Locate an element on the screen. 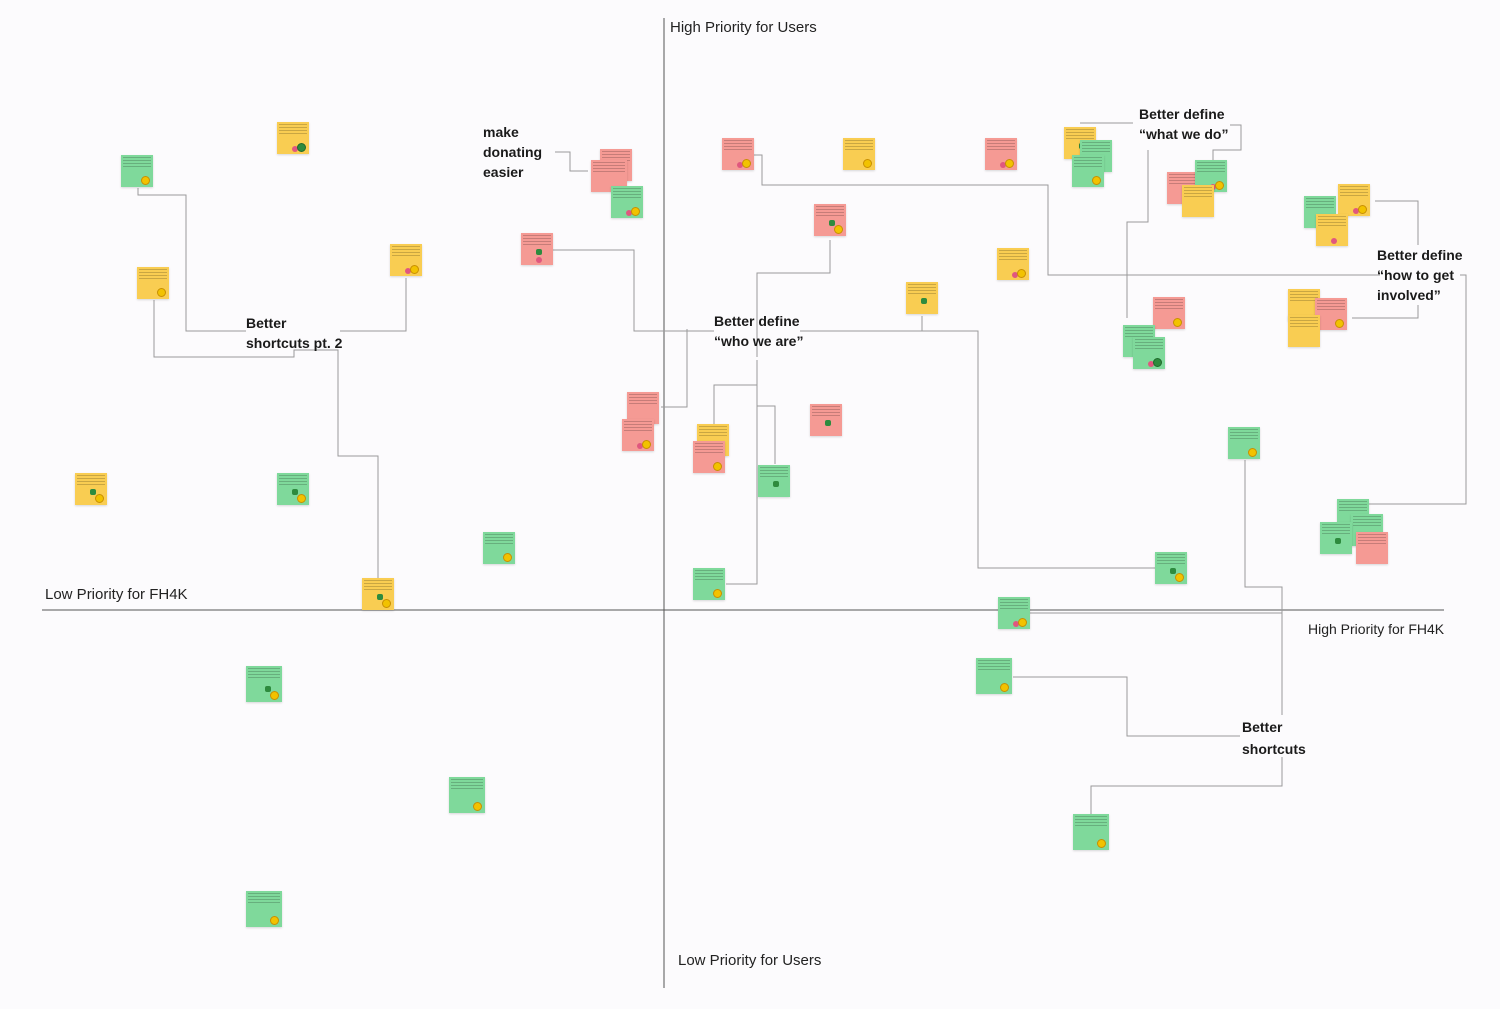 This screenshot has width=1500, height=1009. cluster-better-define-what-we-do: Better define “what we do” is located at coordinates (1183, 124).